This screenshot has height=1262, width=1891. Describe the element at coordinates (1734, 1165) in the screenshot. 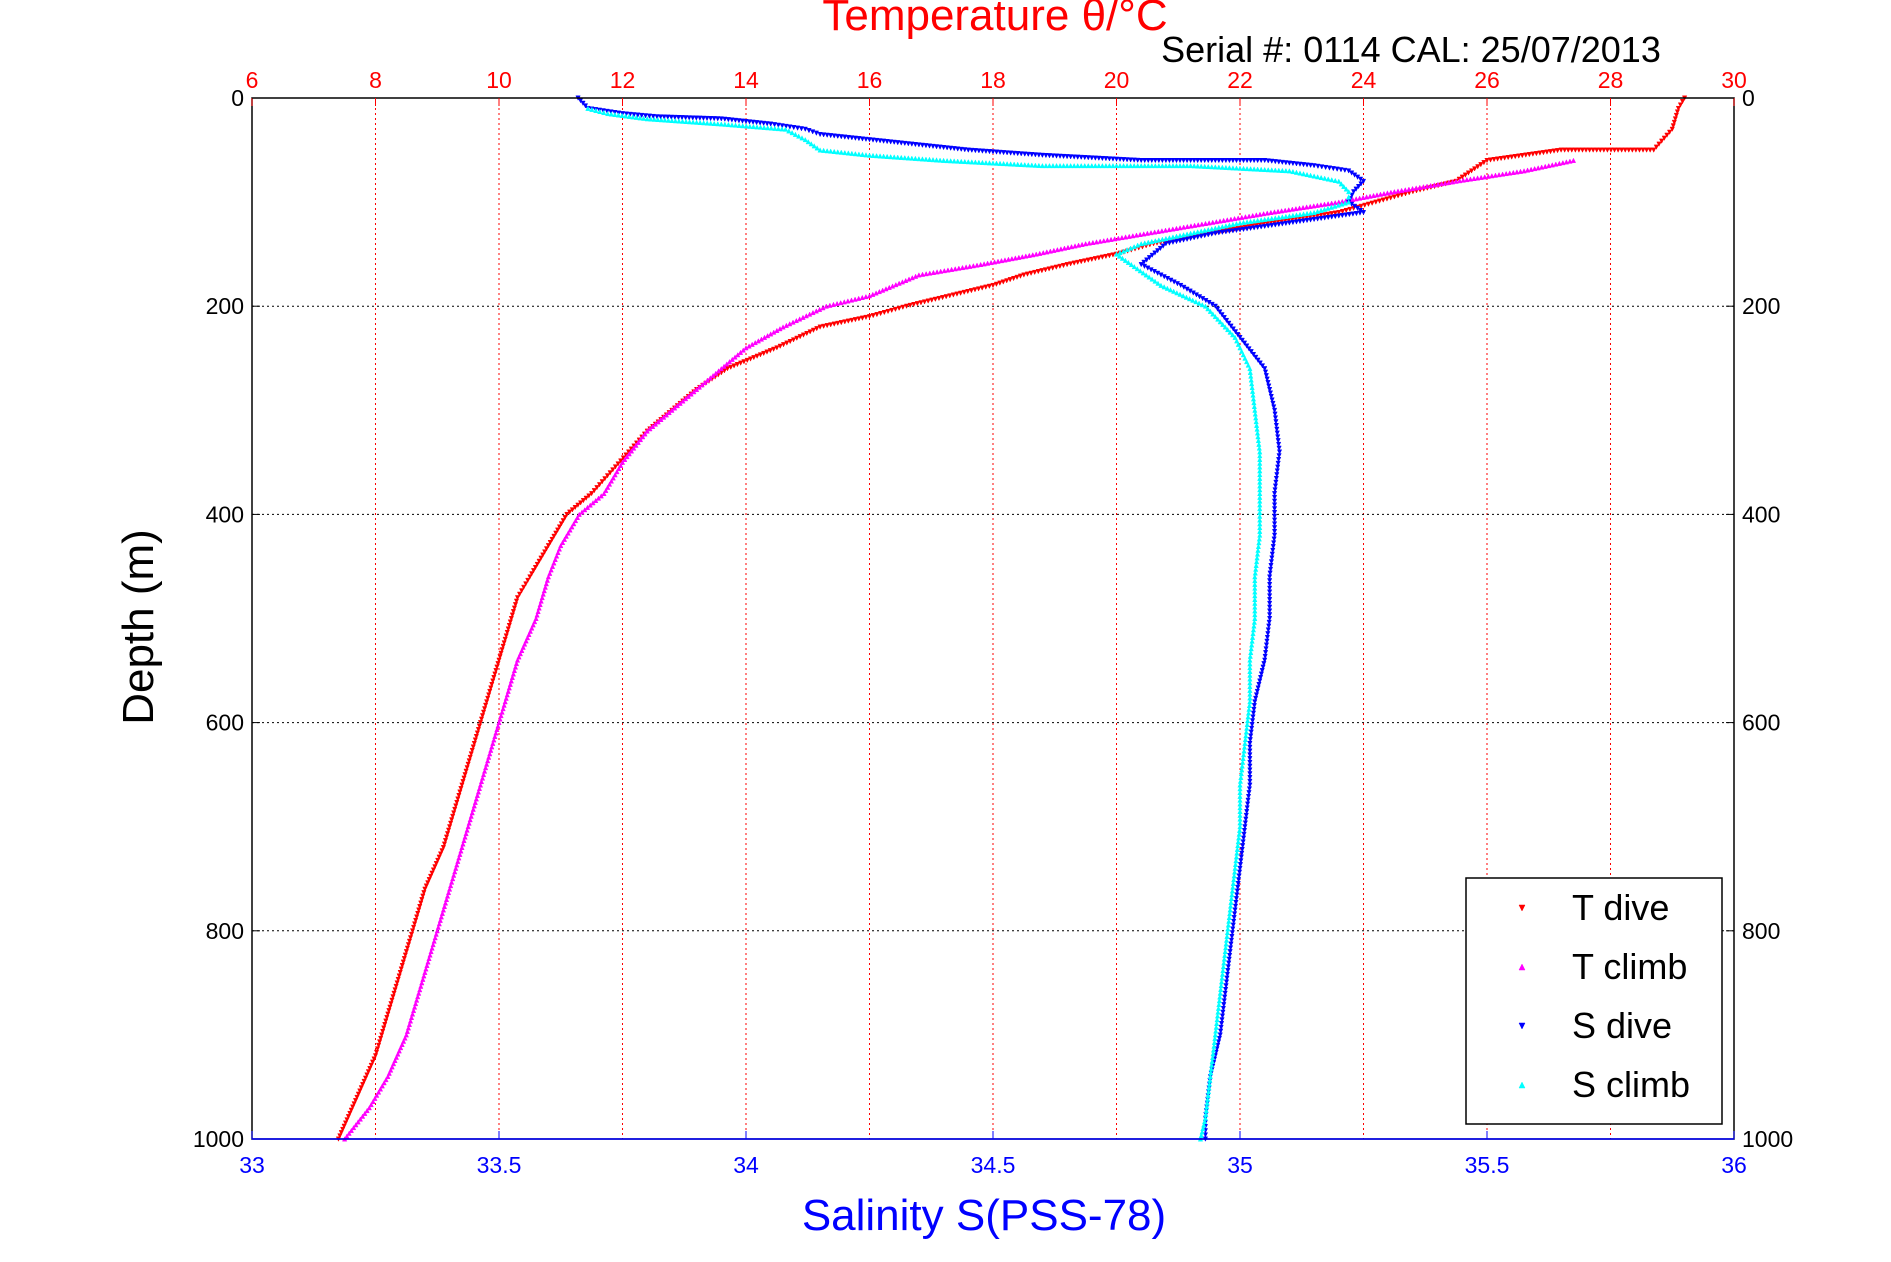

I see `salinity-tick-label: 36` at that location.